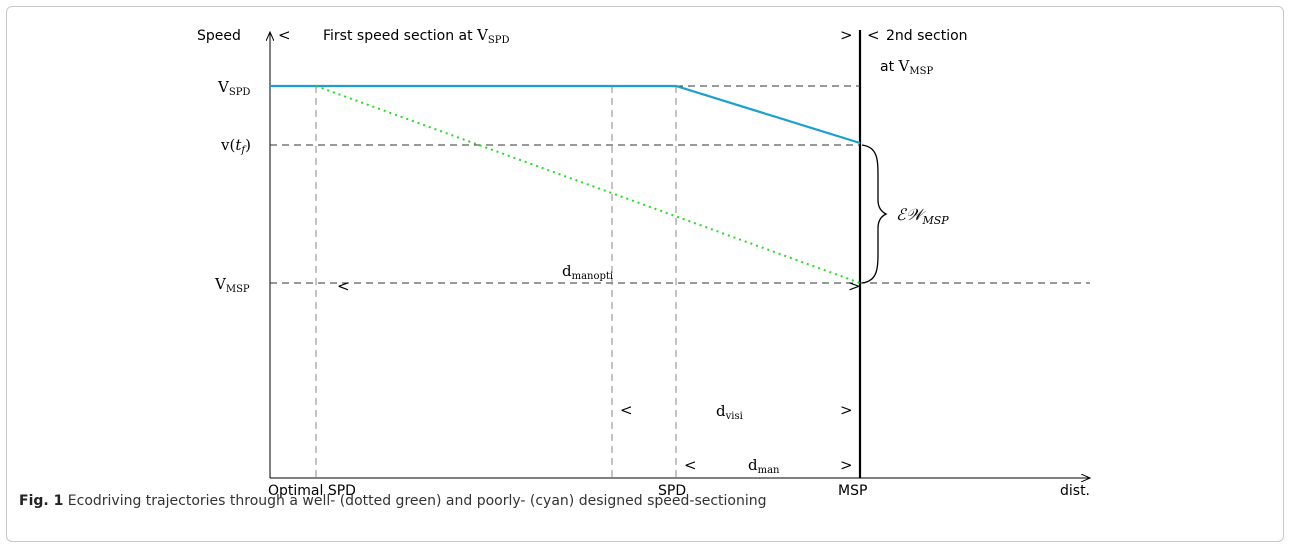  I want to click on d-man-open-bracket: <, so click(690, 465).